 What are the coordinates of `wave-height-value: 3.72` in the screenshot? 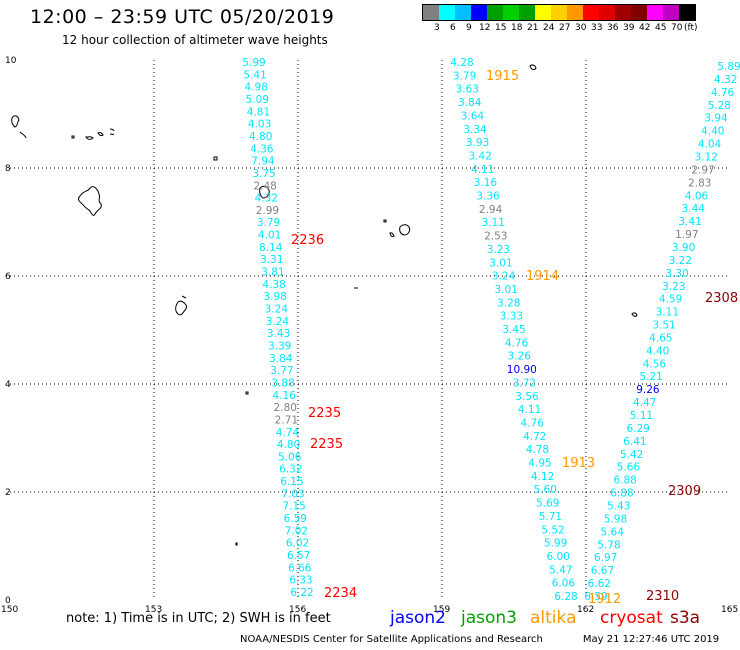 It's located at (524, 383).